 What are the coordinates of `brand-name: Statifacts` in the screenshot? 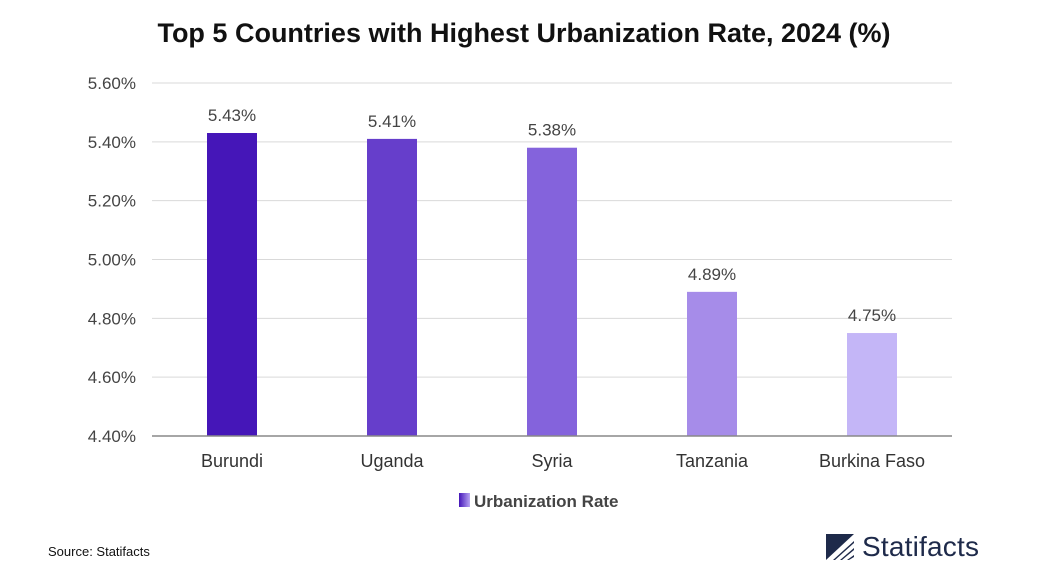 It's located at (921, 546).